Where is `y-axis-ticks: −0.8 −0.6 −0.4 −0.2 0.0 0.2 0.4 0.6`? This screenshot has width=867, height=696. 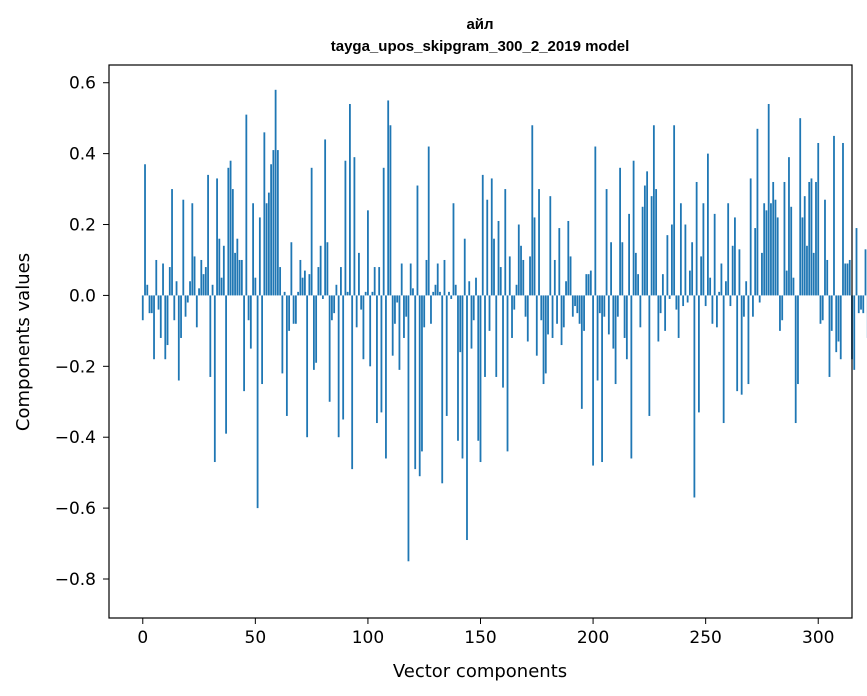
y-axis-ticks: −0.8 −0.6 −0.4 −0.2 0.0 0.2 0.4 0.6 is located at coordinates (82, 332).